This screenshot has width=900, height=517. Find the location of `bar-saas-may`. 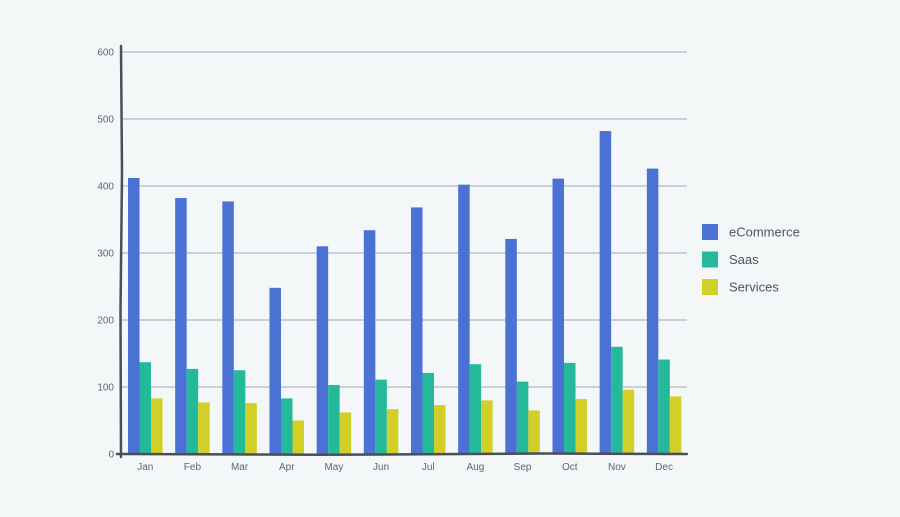

bar-saas-may is located at coordinates (334, 419).